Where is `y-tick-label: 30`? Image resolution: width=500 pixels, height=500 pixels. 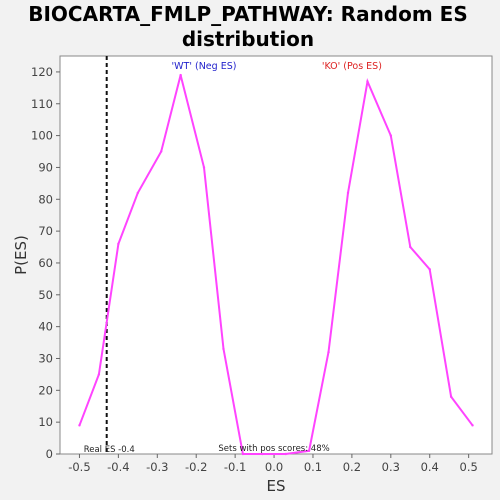 y-tick-label: 30 is located at coordinates (45, 358).